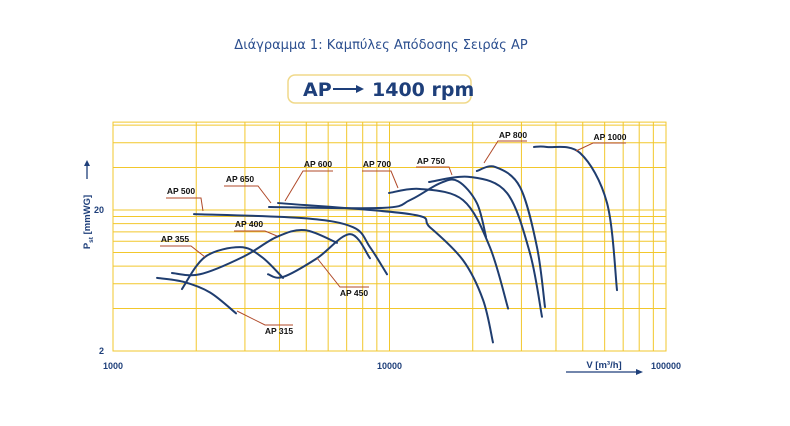 This screenshot has width=790, height=426. What do you see at coordinates (181, 191) in the screenshot?
I see `label-ap-500: AP 500` at bounding box center [181, 191].